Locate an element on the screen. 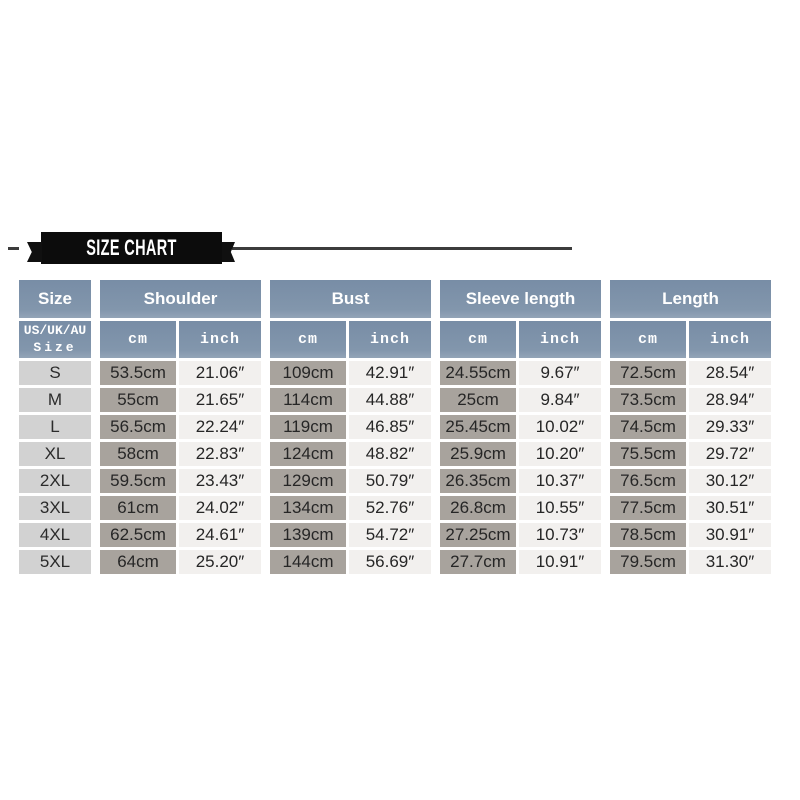  header-size: Size is located at coordinates (55, 299).